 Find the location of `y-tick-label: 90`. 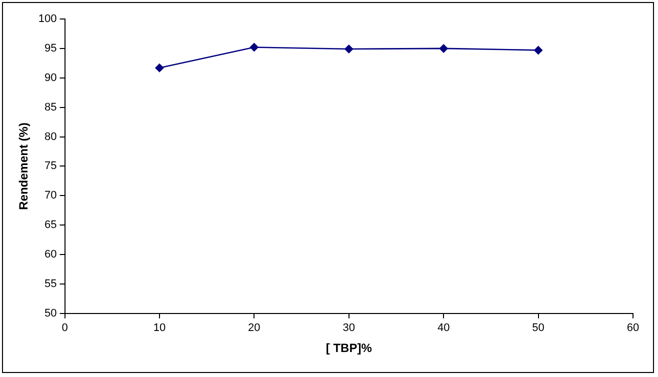

y-tick-label: 90 is located at coordinates (50, 78).